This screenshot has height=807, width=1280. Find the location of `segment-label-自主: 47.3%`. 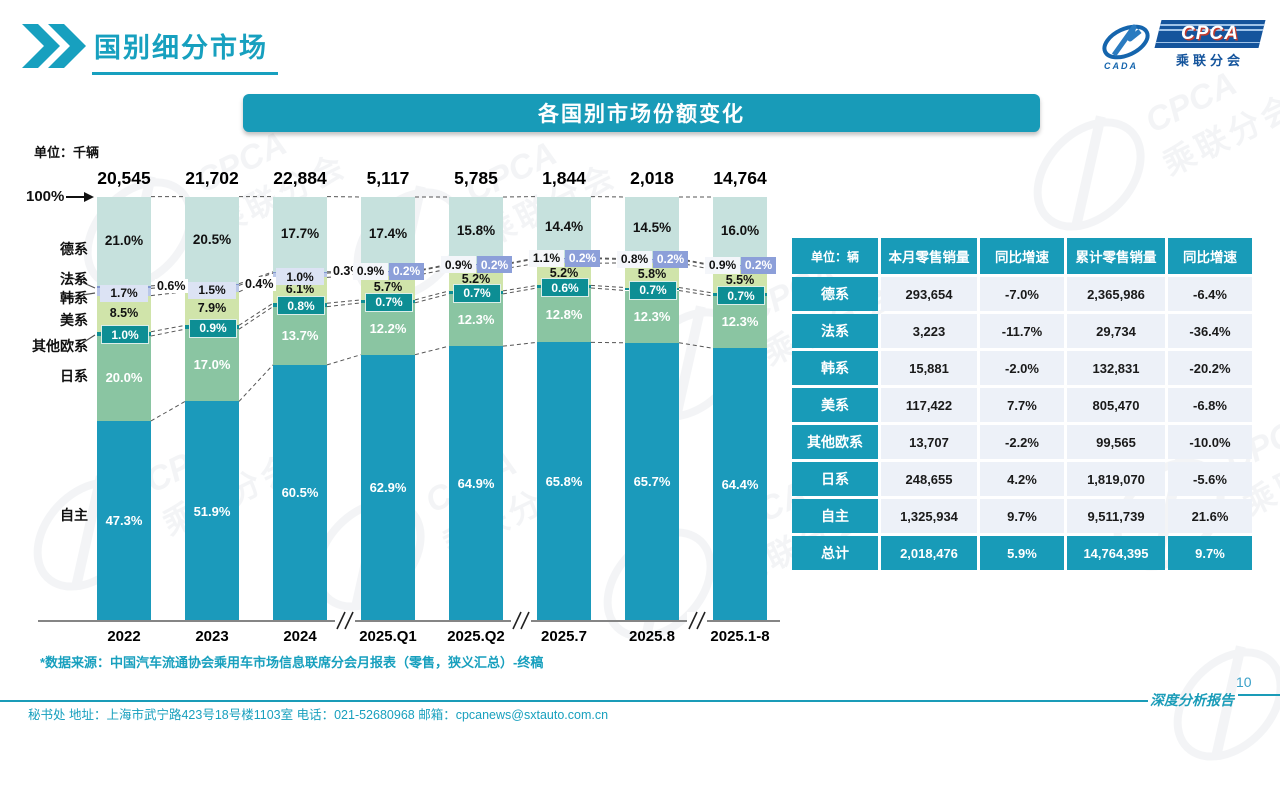

segment-label-自主: 47.3% is located at coordinates (124, 520).